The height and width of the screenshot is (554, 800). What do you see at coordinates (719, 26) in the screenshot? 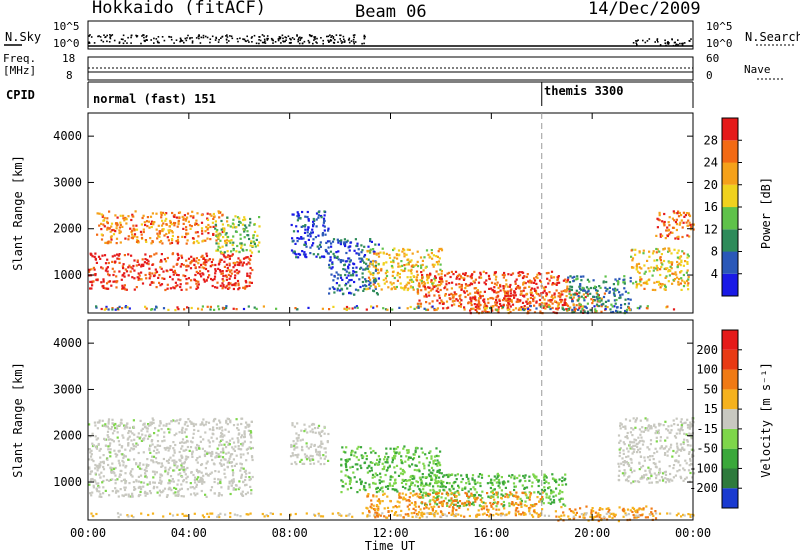
I see `noise-right-tick-top: 10^5` at bounding box center [719, 26].